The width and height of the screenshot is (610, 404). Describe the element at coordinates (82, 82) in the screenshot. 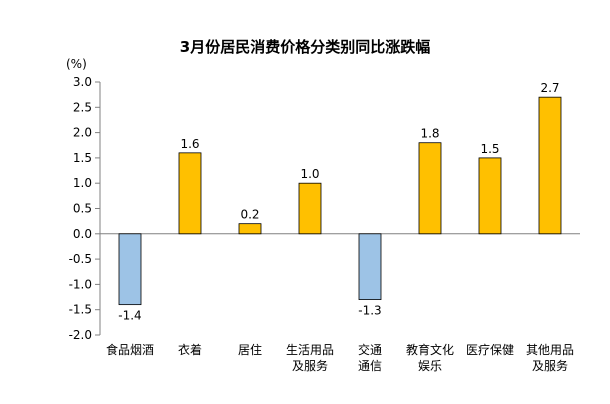

I see `y-tick-label: 3.0` at that location.